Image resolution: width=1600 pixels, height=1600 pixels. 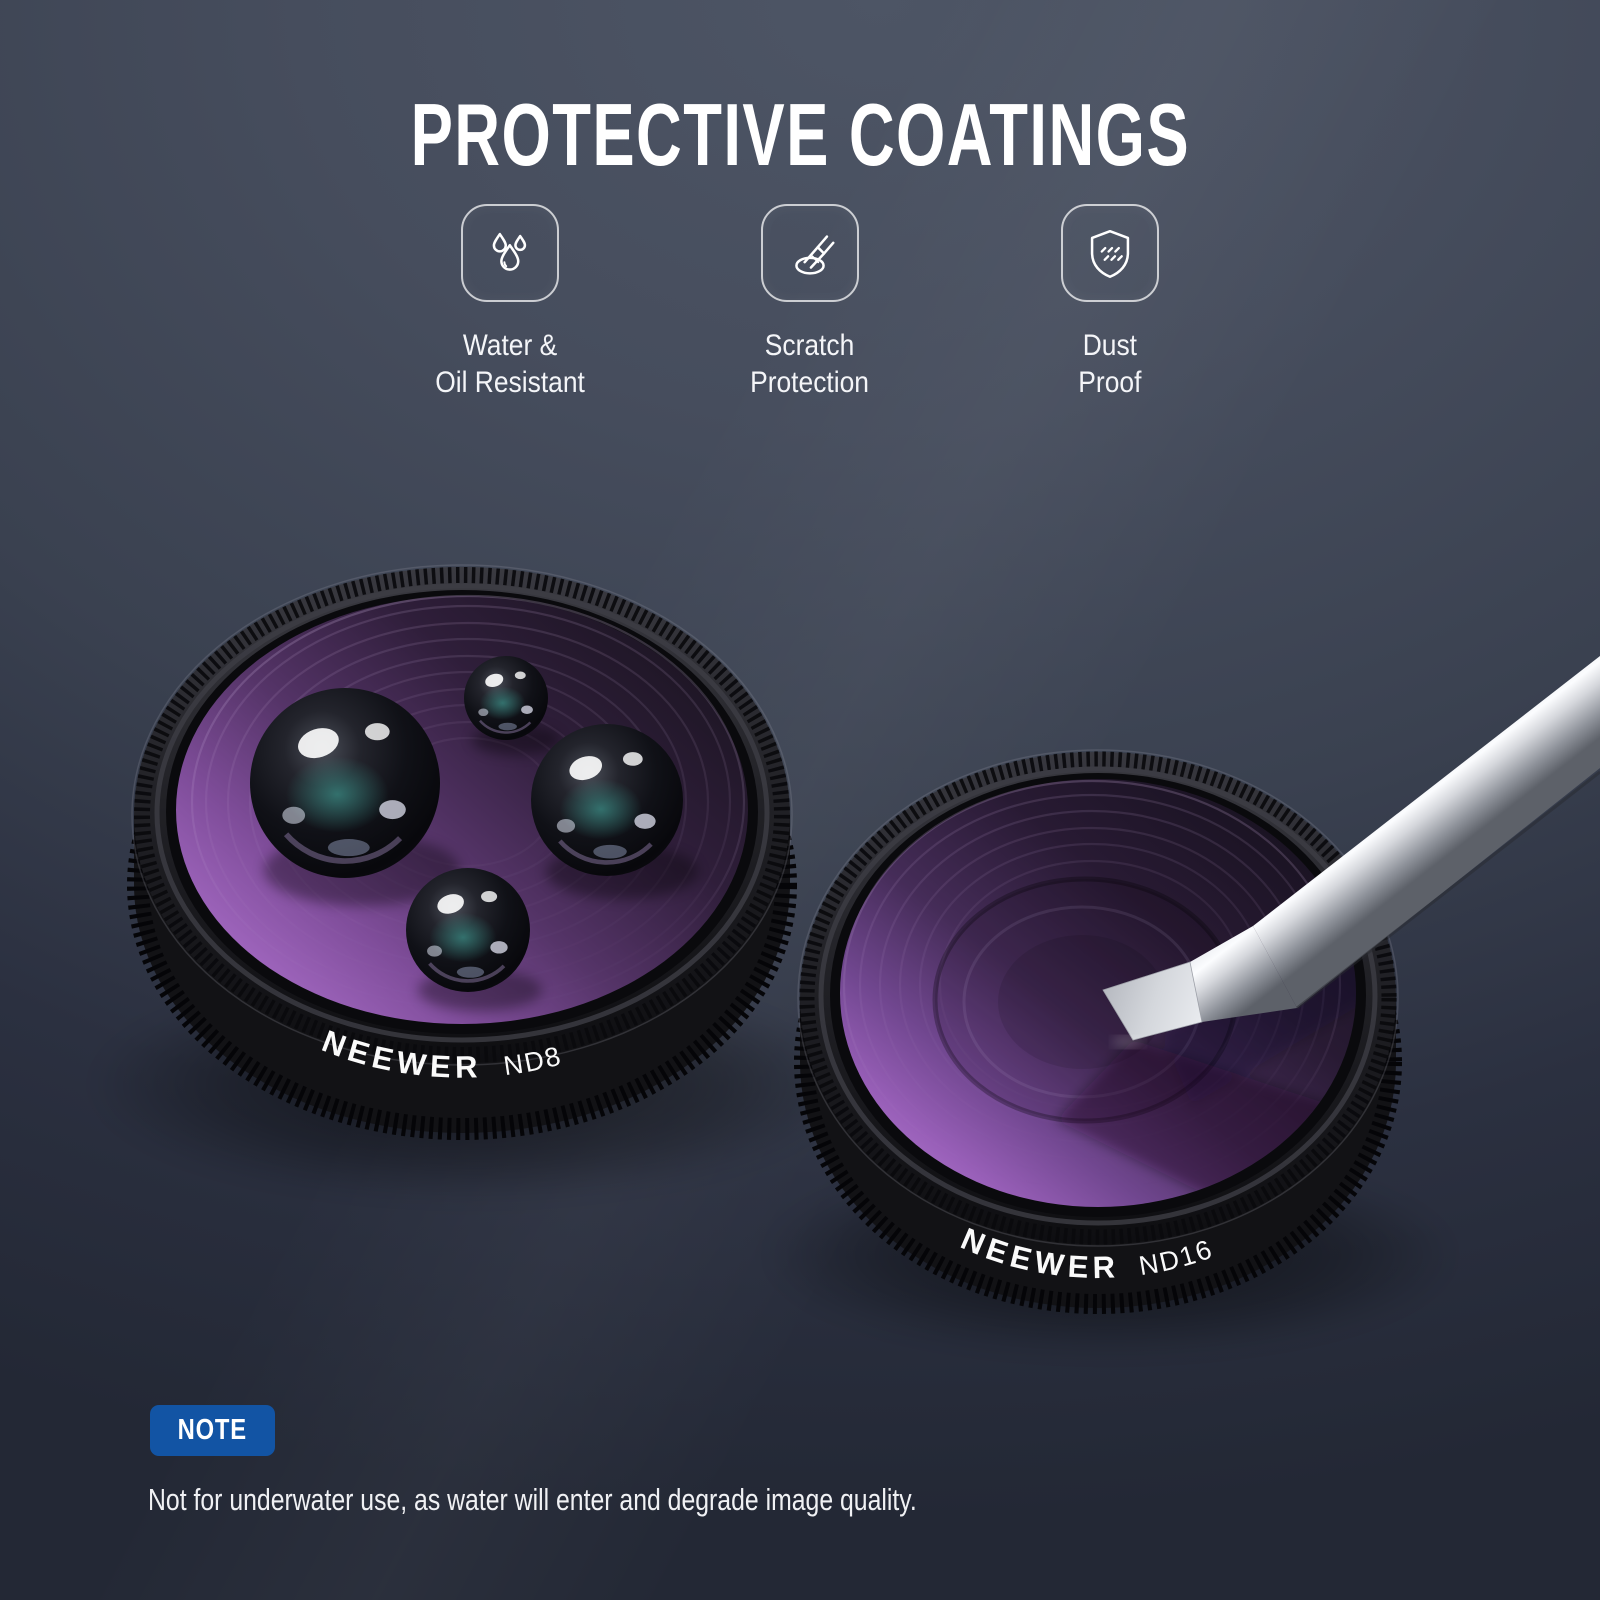 I want to click on feature-dust-proof: Dust Proof, so click(x=1110, y=302).